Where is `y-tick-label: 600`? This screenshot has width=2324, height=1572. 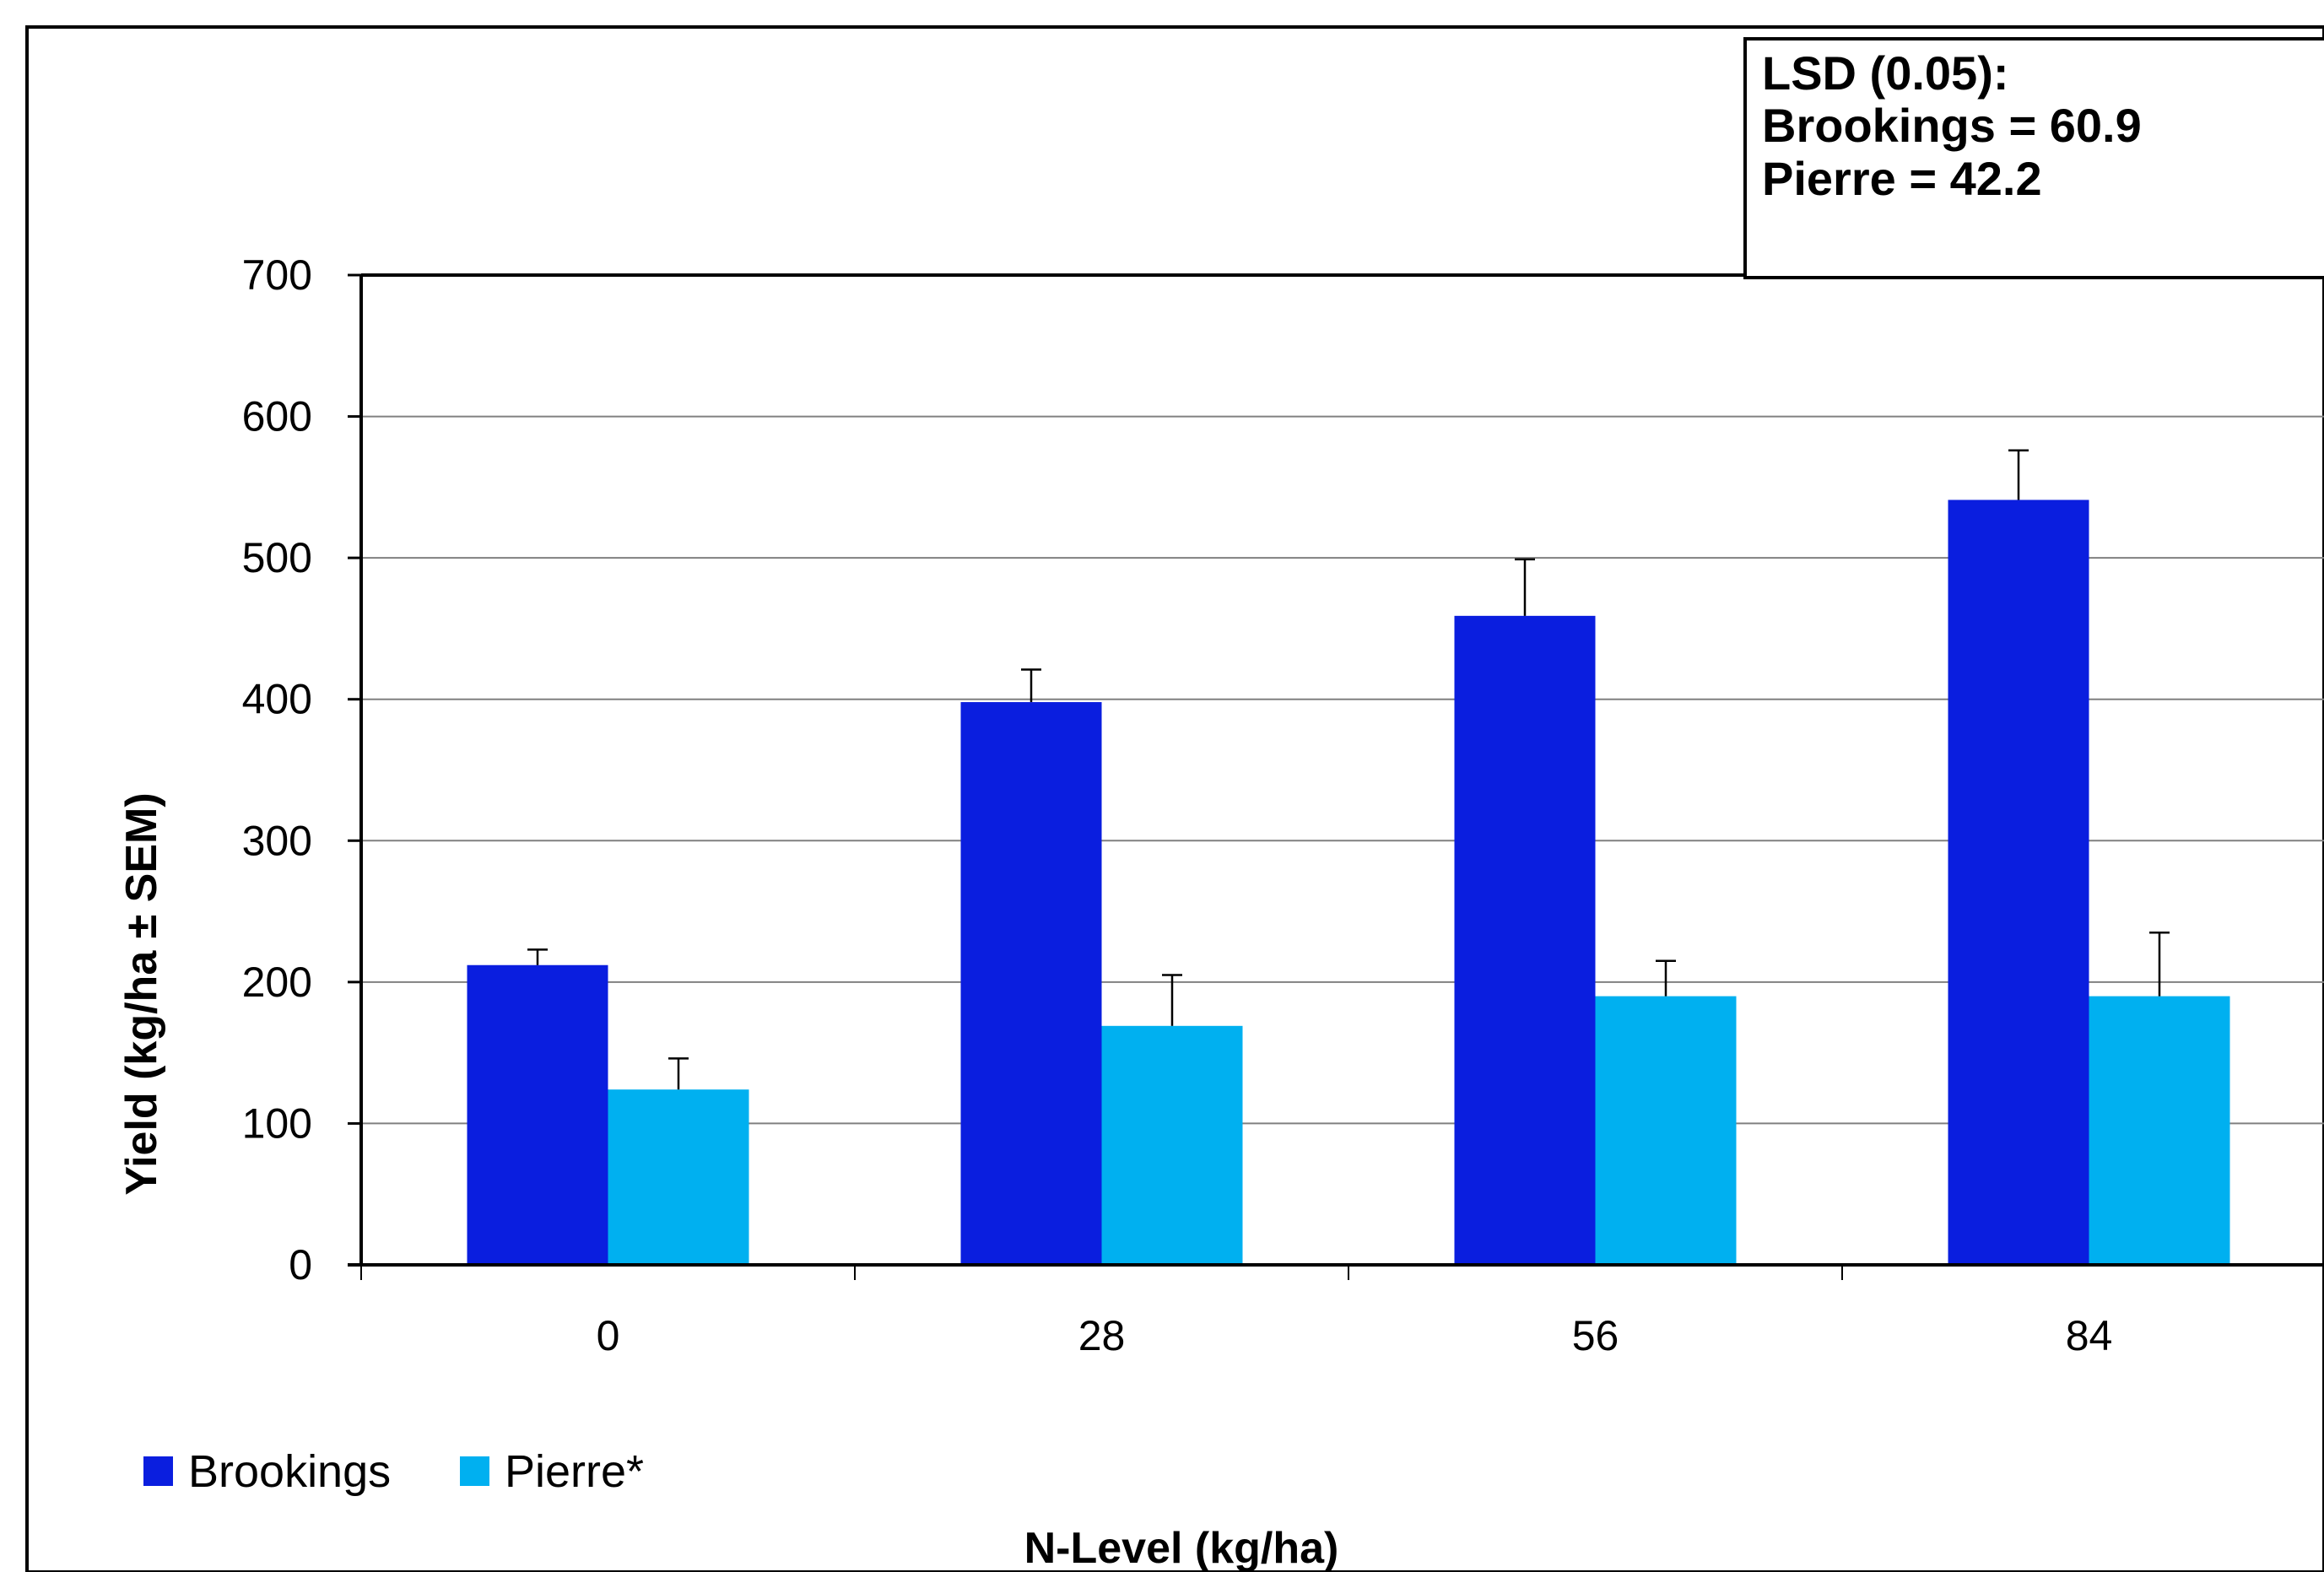 y-tick-label: 600 is located at coordinates (277, 416).